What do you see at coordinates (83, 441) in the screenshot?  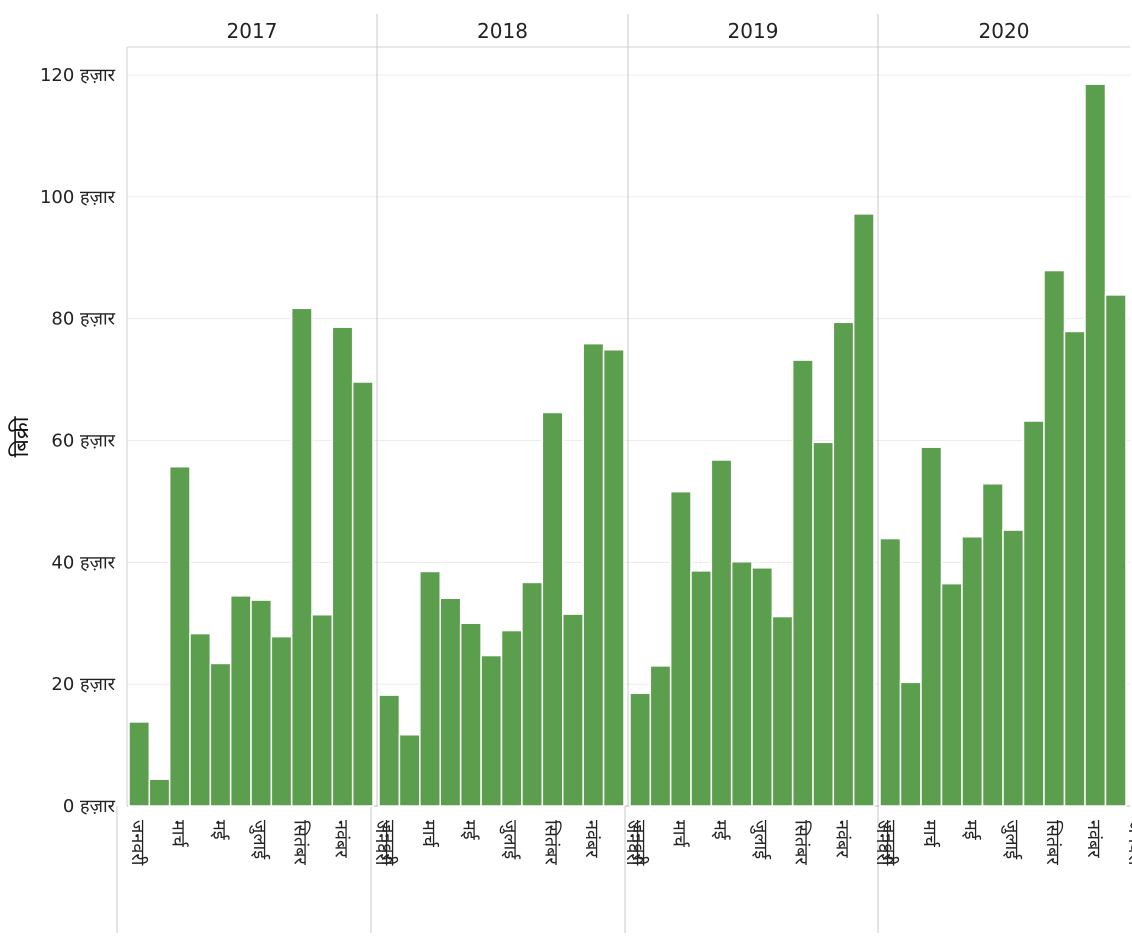 I see `y-tick-label: 60 हज़ार` at bounding box center [83, 441].